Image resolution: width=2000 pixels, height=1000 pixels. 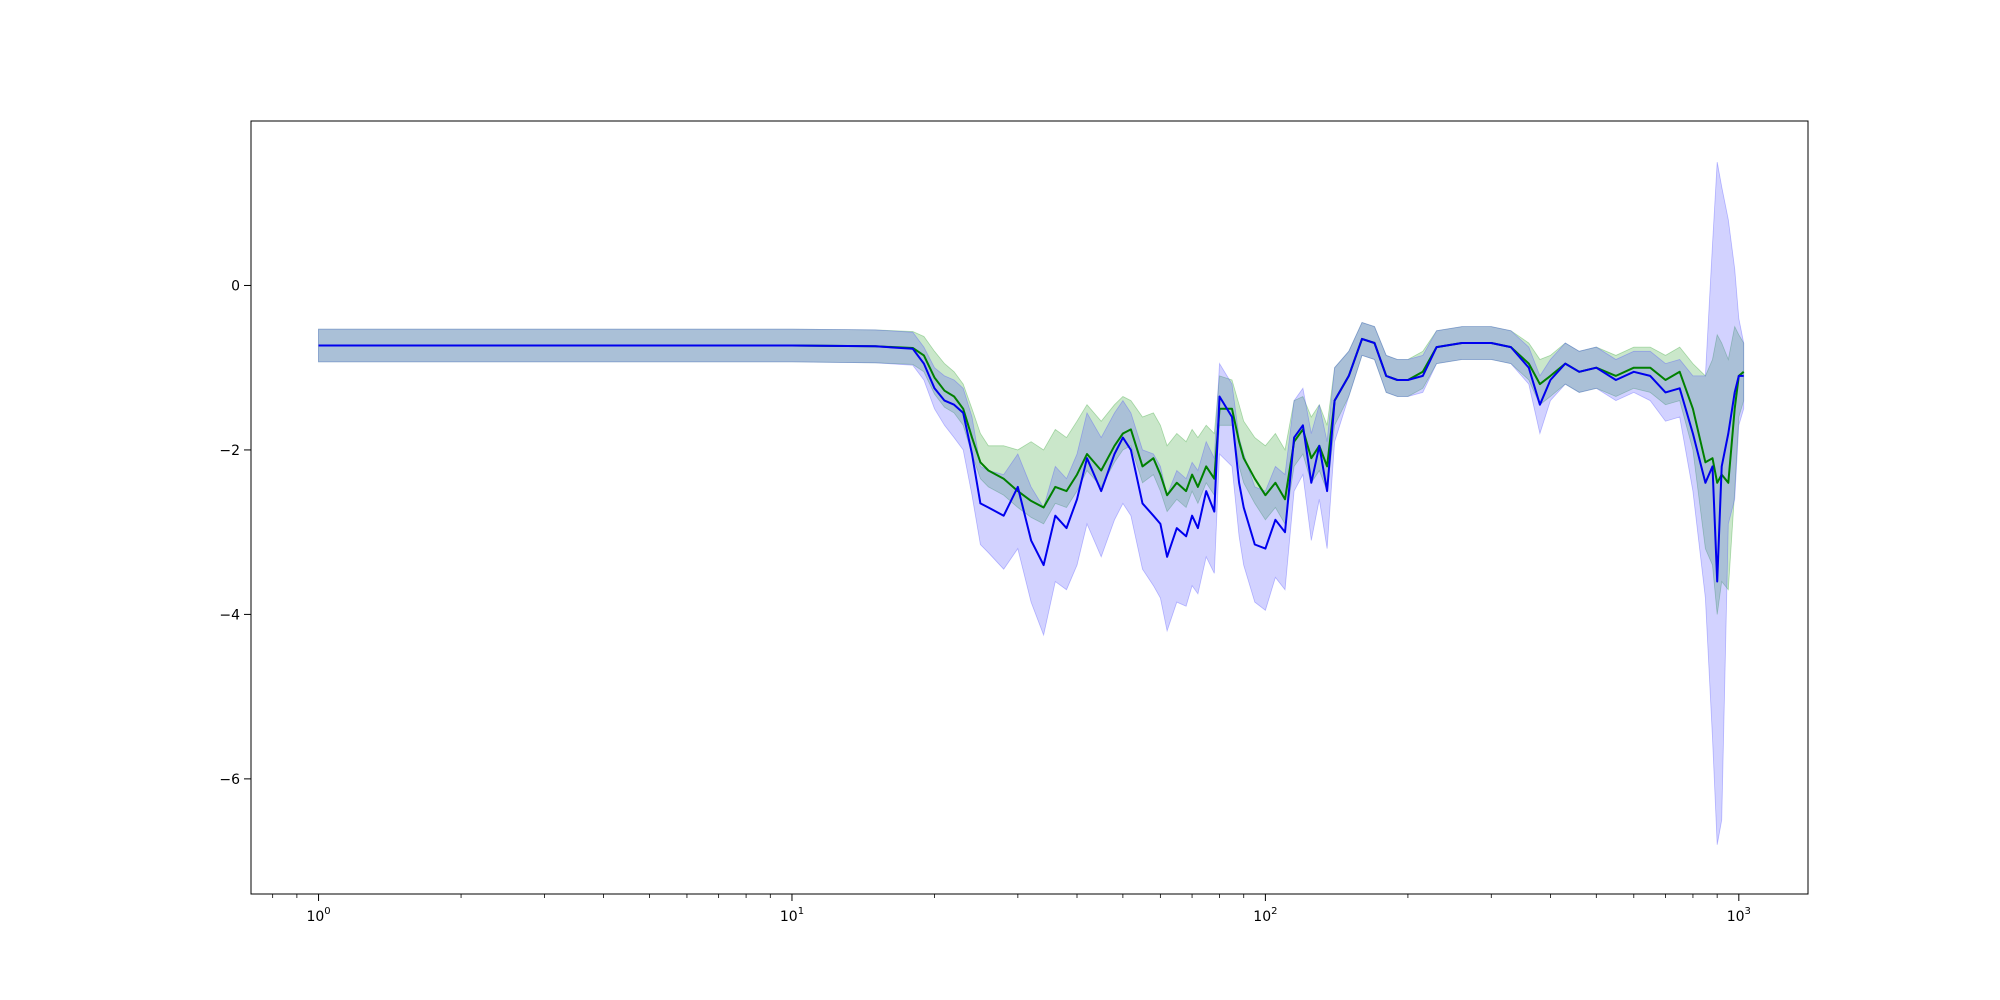 I want to click on x-tick-exponent: 1, so click(x=801, y=911).